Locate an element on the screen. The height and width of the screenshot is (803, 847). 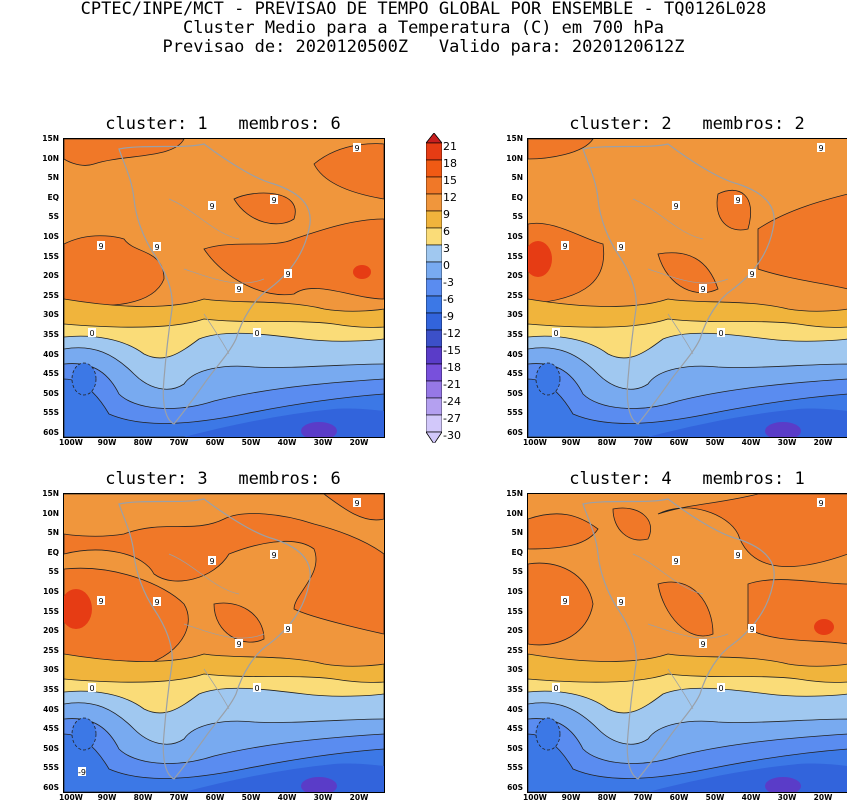
lat-label: 60S is located at coordinates (515, 433).